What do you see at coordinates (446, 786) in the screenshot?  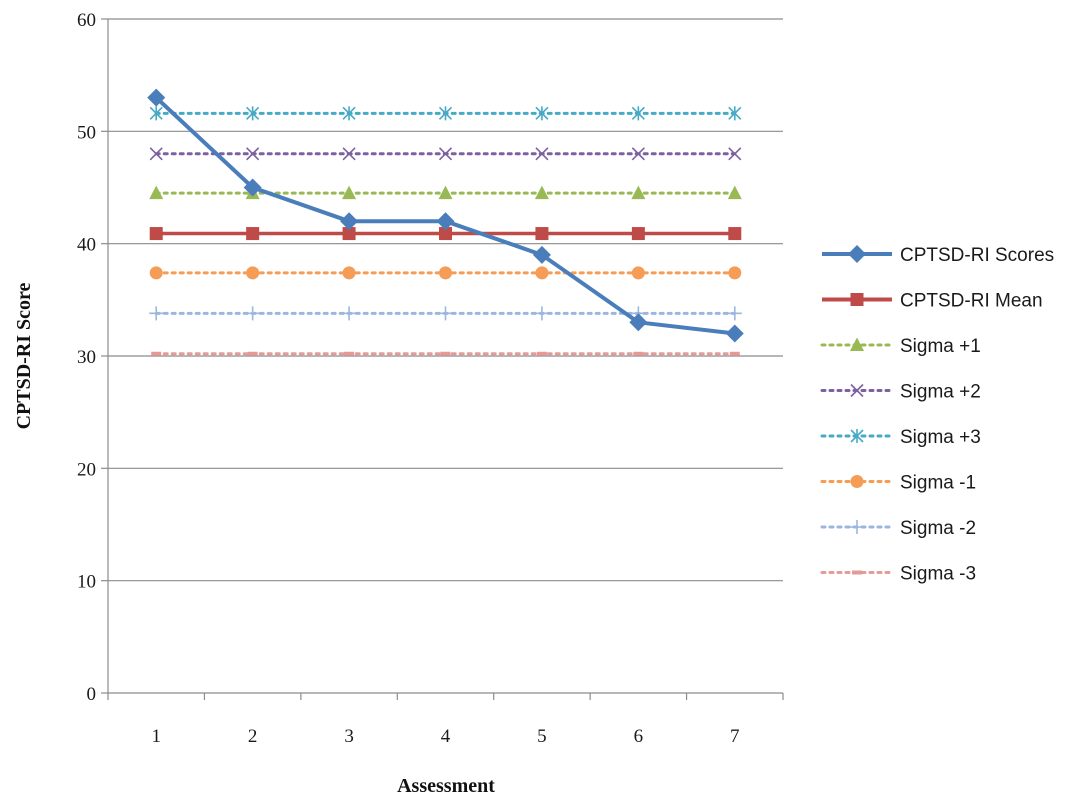 I see `x-axis-title: Assessment` at bounding box center [446, 786].